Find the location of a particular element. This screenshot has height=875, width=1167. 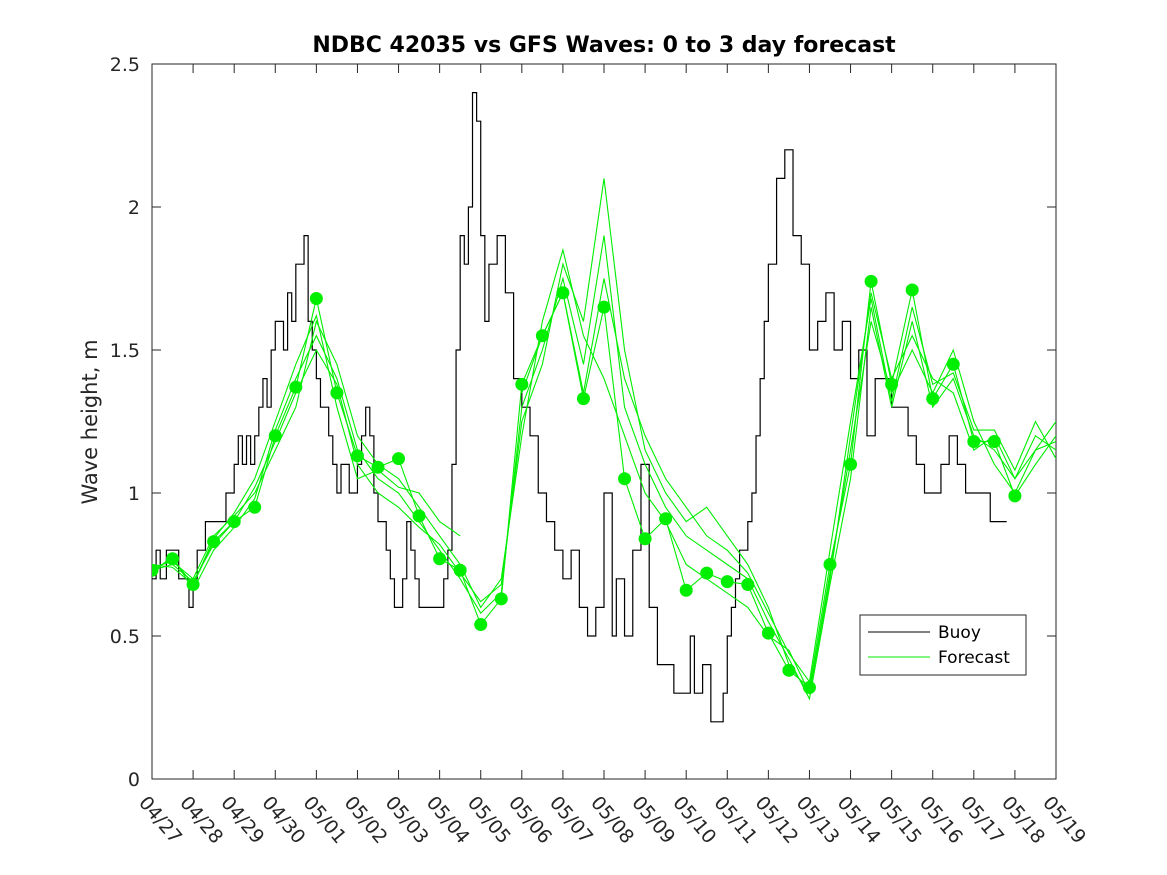

x-tick-label: 05/04 is located at coordinates (448, 820).